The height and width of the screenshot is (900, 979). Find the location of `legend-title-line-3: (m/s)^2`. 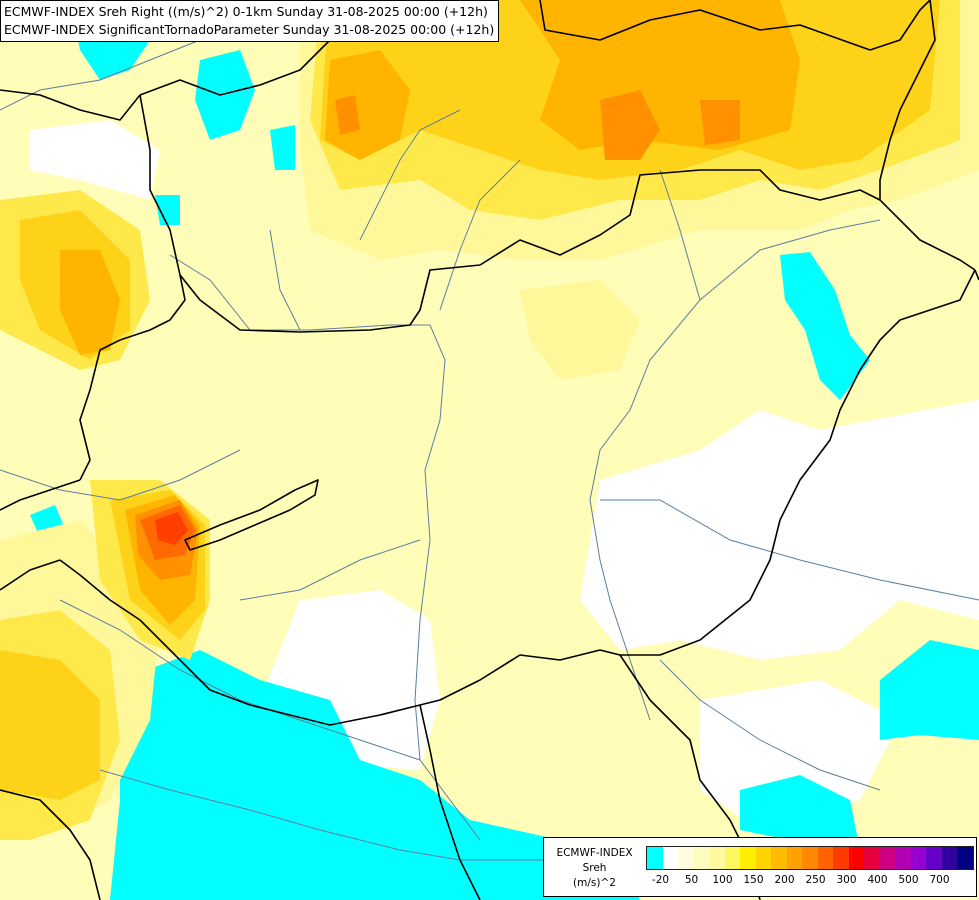

legend-title-line-3: (m/s)^2 is located at coordinates (594, 883).